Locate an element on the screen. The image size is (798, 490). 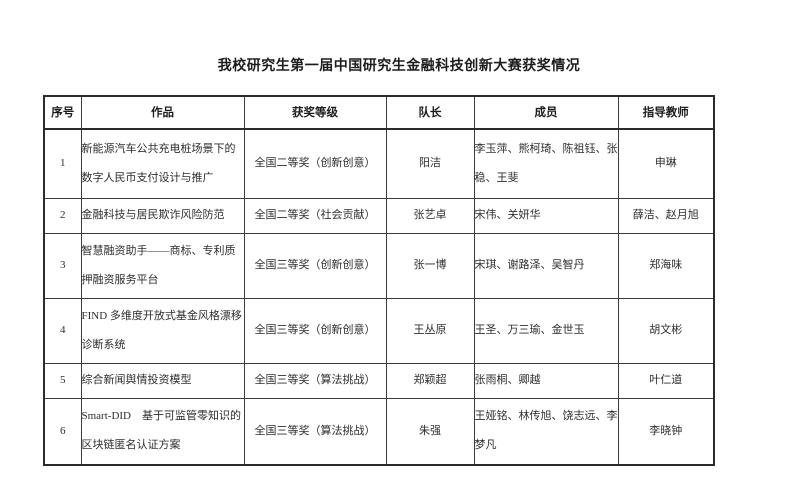
cell-leader: 张一博 is located at coordinates (430, 265).